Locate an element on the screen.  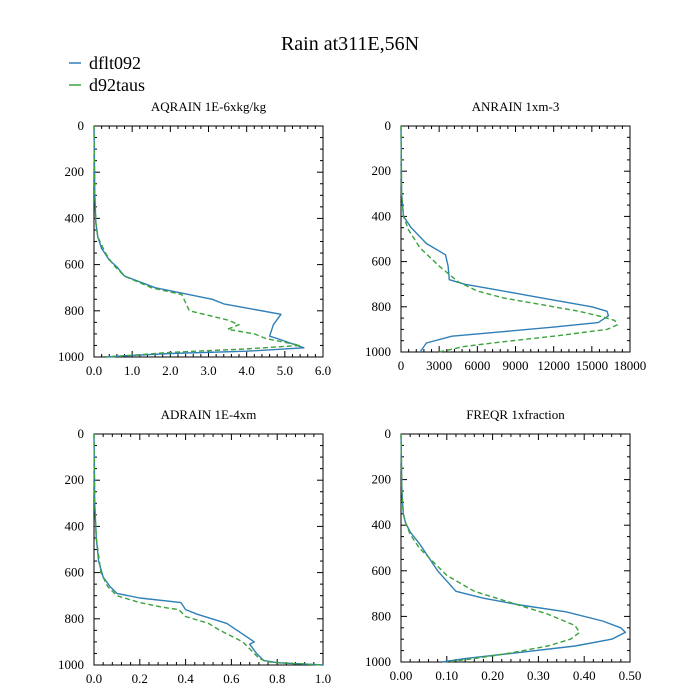
x-tick-label: 0.4 is located at coordinates (185, 678).